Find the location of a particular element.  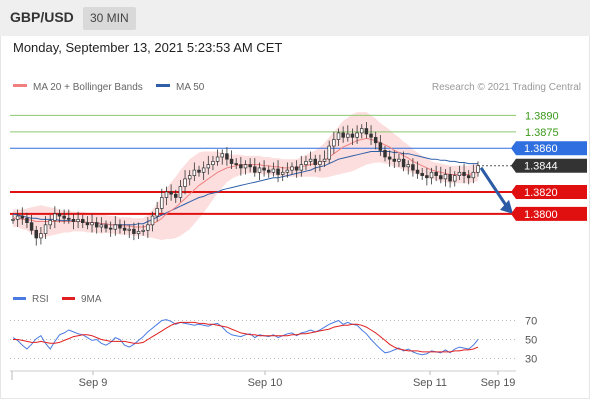

rsi-legend-label: 9MA is located at coordinates (91, 299).